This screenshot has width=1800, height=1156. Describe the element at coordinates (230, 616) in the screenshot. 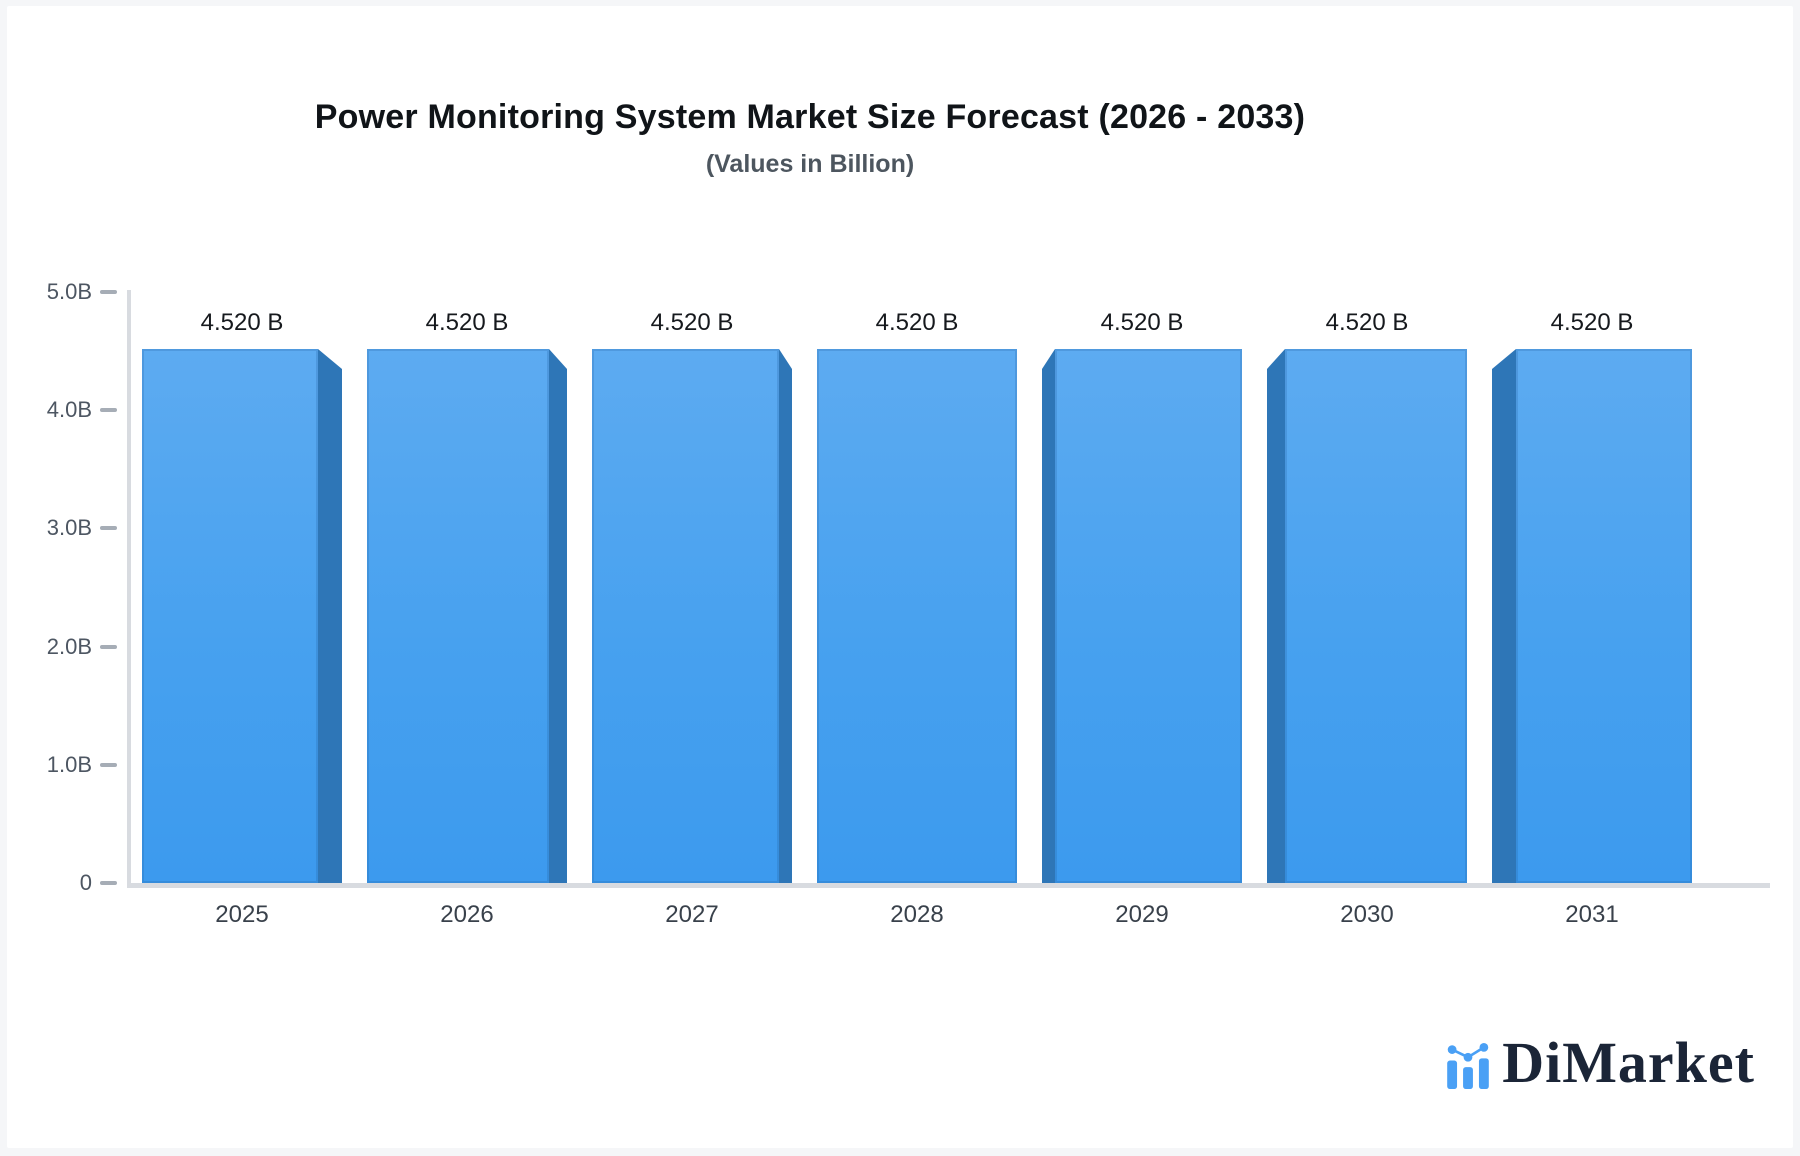

I see `bar-2025` at that location.